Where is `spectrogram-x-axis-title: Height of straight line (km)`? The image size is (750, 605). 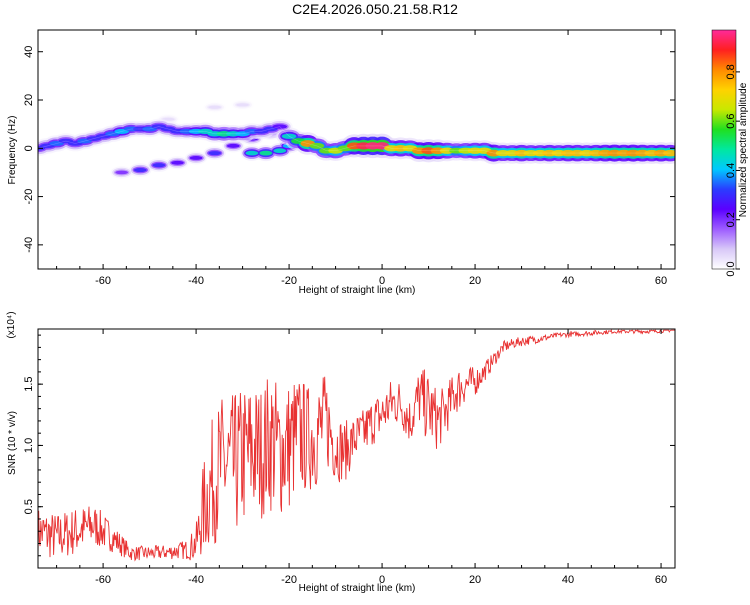
spectrogram-x-axis-title: Height of straight line (km) is located at coordinates (357, 290).